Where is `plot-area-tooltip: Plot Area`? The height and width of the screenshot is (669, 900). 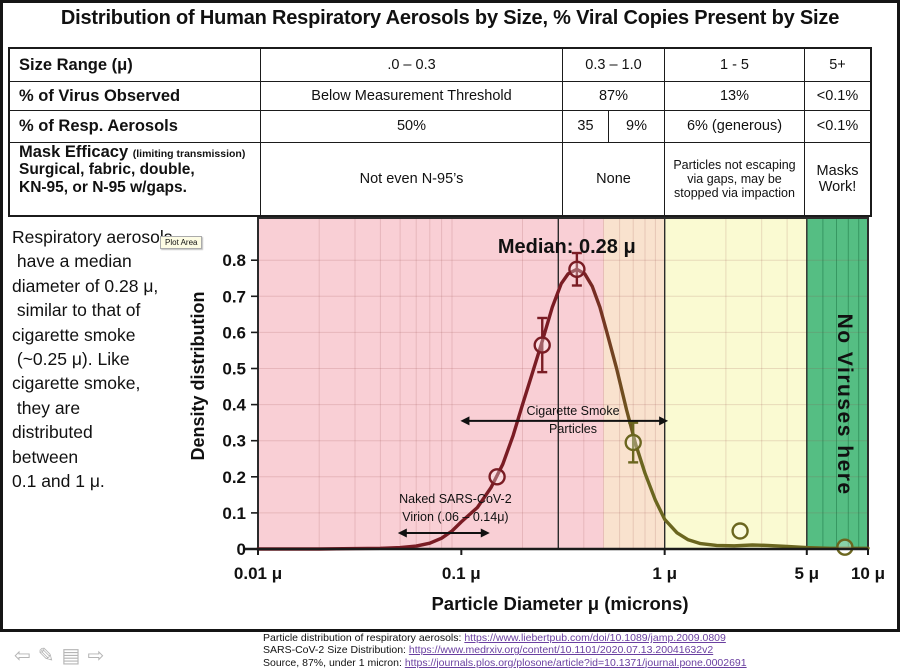 plot-area-tooltip: Plot Area is located at coordinates (181, 242).